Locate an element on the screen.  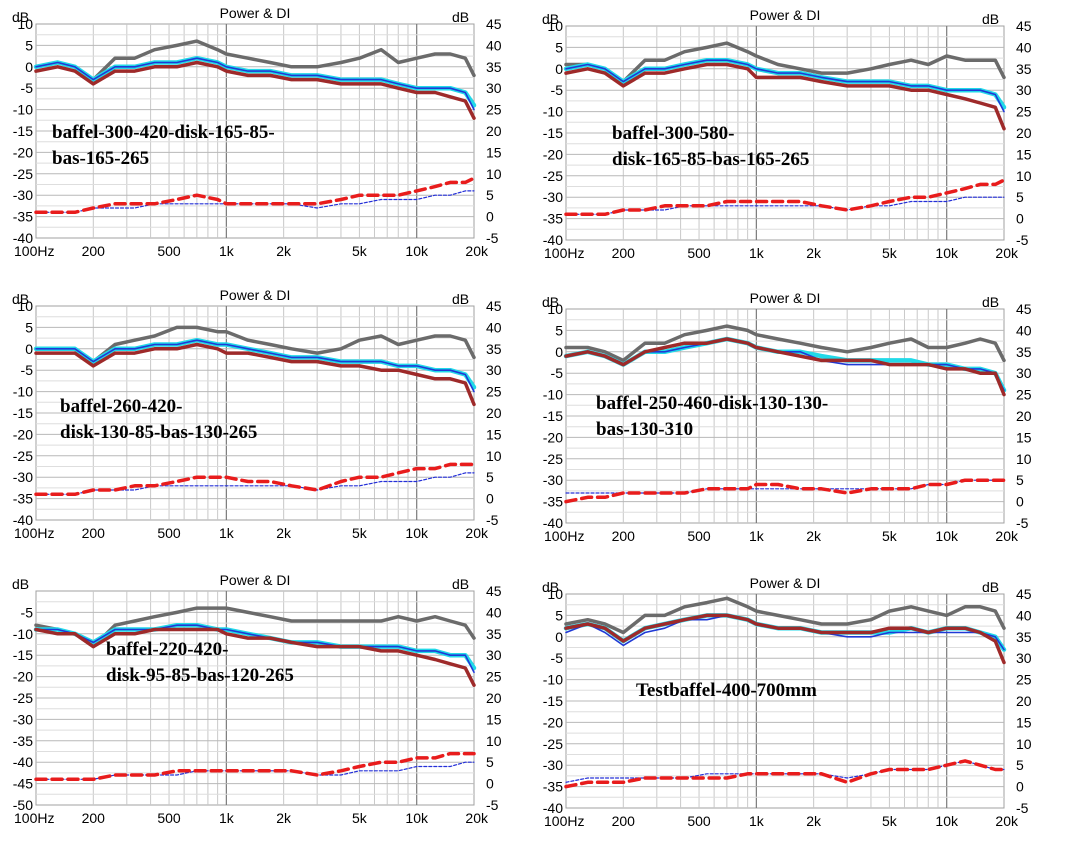
annotation-line: Testbaffel-400-700mm is located at coordinates (726, 690).